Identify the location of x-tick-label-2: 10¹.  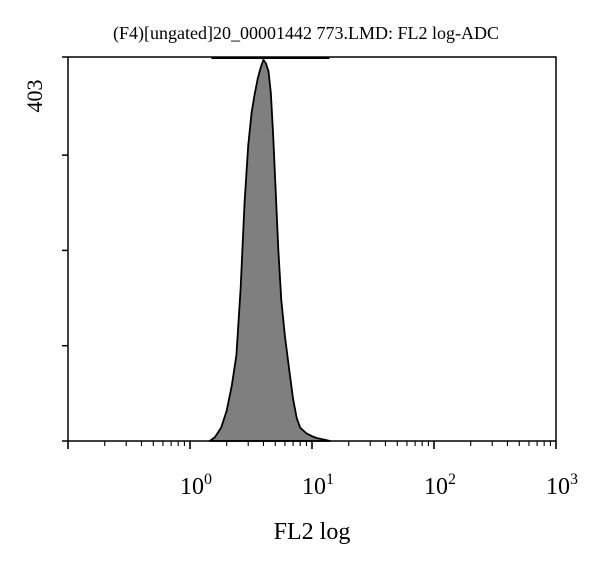
(318, 485).